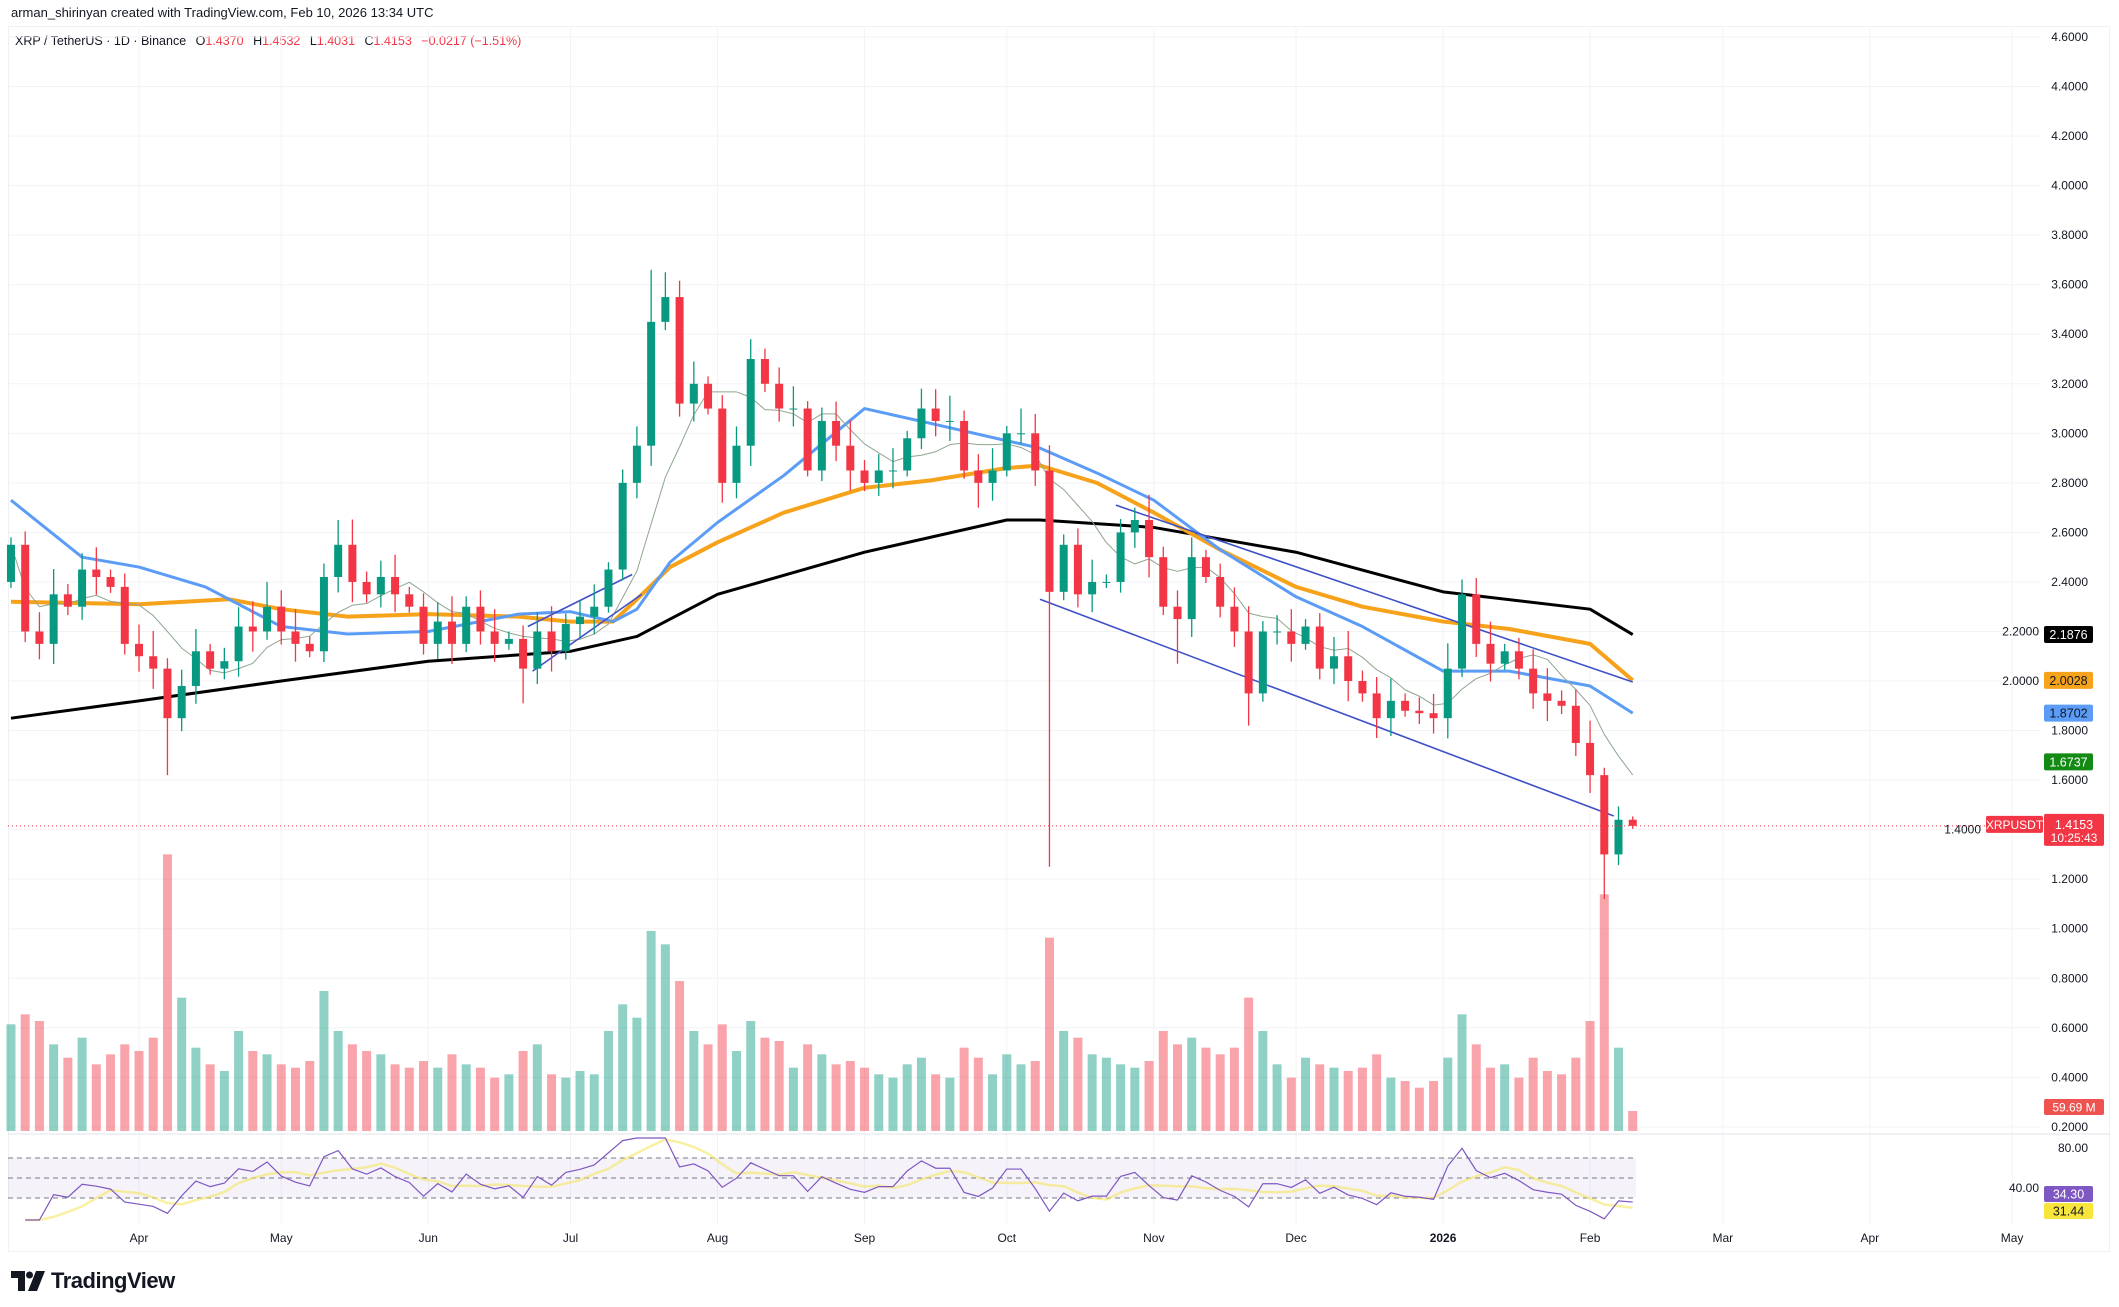  What do you see at coordinates (2068, 635) in the screenshot?
I see `ma200-value-label: 2.1876` at bounding box center [2068, 635].